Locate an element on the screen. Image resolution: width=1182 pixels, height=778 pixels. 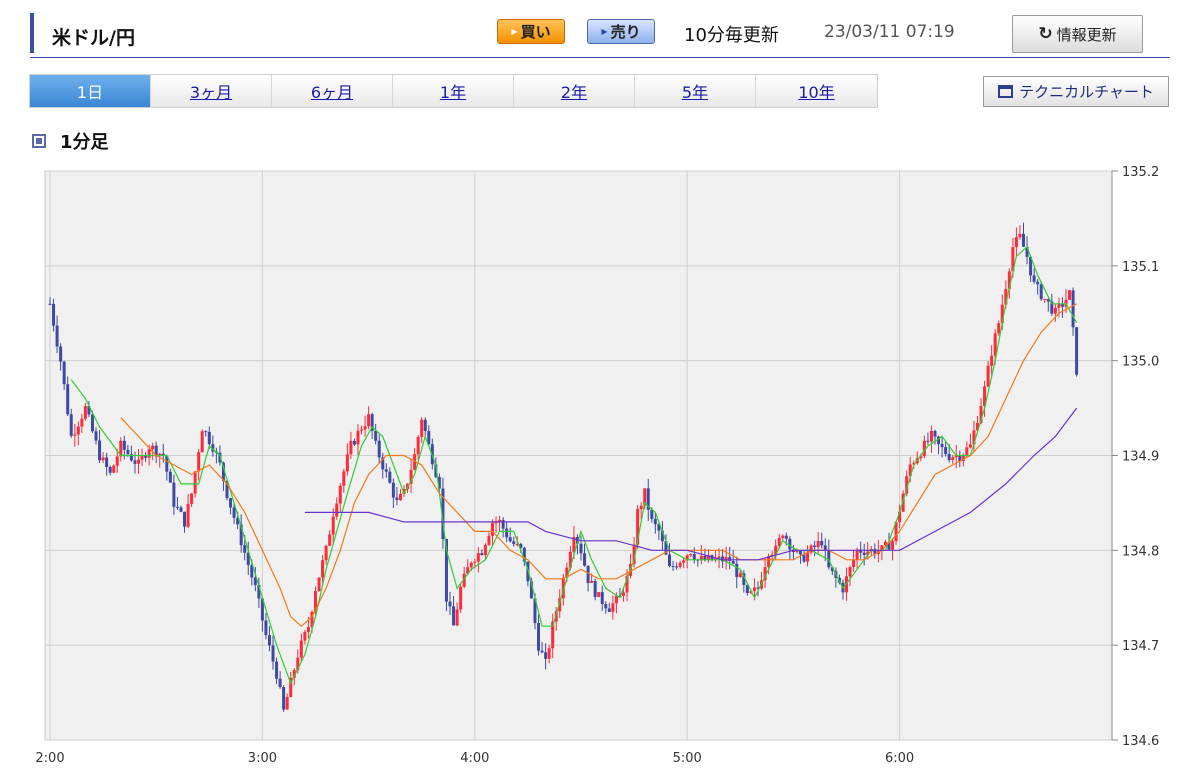
y-tick-label: 135.0 is located at coordinates (1140, 362).